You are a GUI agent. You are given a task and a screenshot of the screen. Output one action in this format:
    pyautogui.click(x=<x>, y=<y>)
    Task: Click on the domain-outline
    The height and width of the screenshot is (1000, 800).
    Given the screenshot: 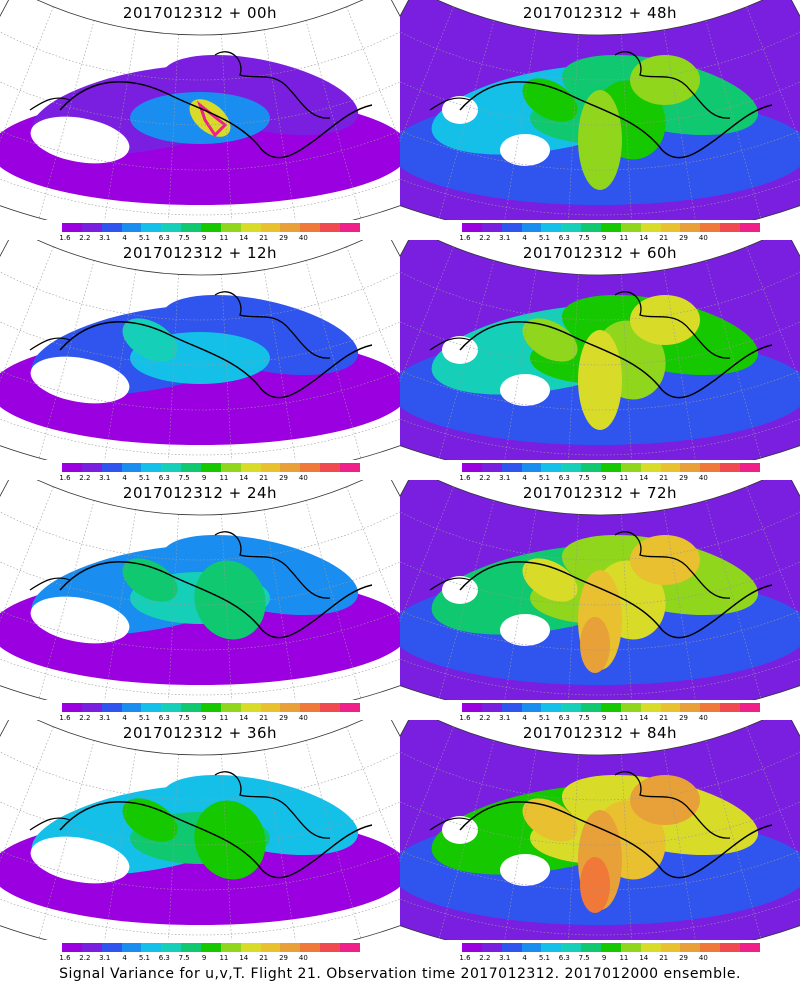 What is the action you would take?
    pyautogui.click(x=600, y=590)
    